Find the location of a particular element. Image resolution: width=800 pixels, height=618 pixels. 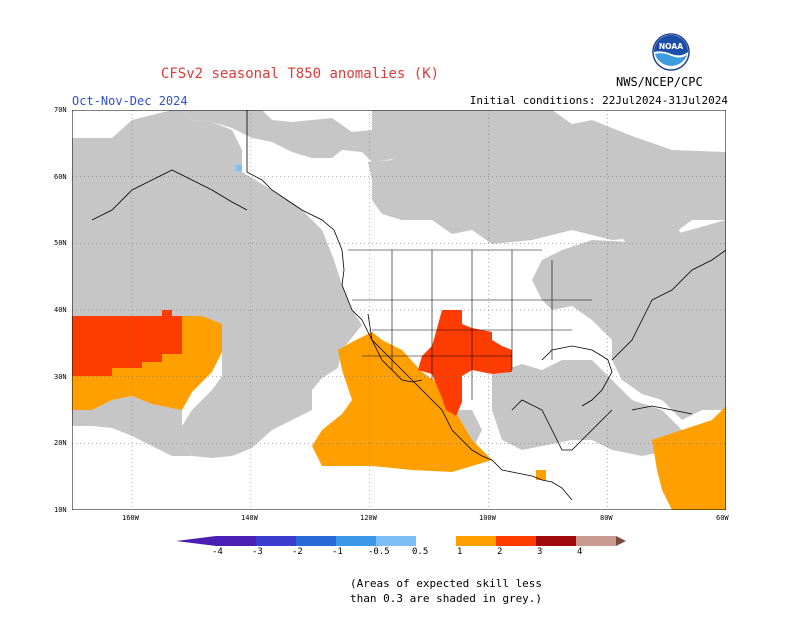

lon-label: 80W is located at coordinates (606, 518).